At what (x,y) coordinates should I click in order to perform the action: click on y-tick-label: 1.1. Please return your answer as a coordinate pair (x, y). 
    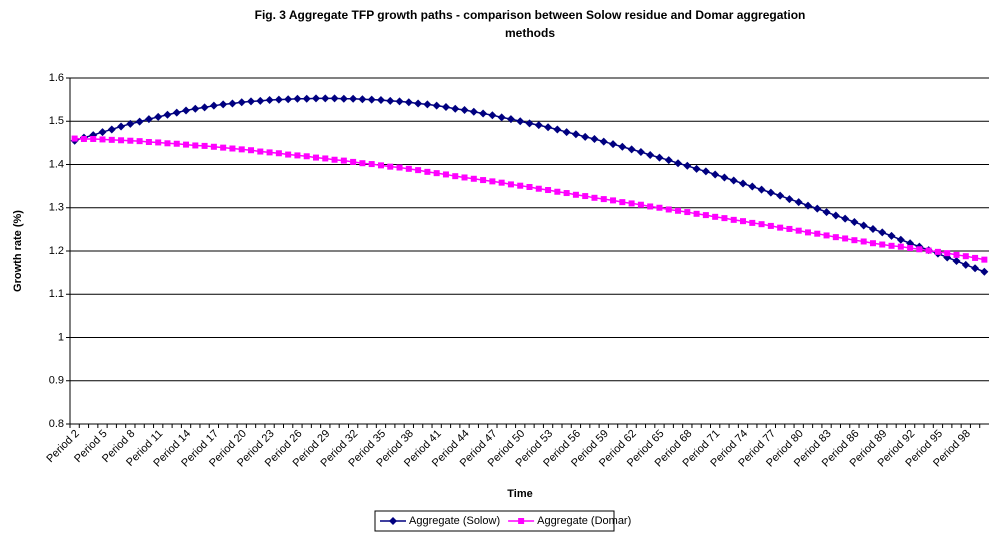
    Looking at the image, I should click on (56, 294).